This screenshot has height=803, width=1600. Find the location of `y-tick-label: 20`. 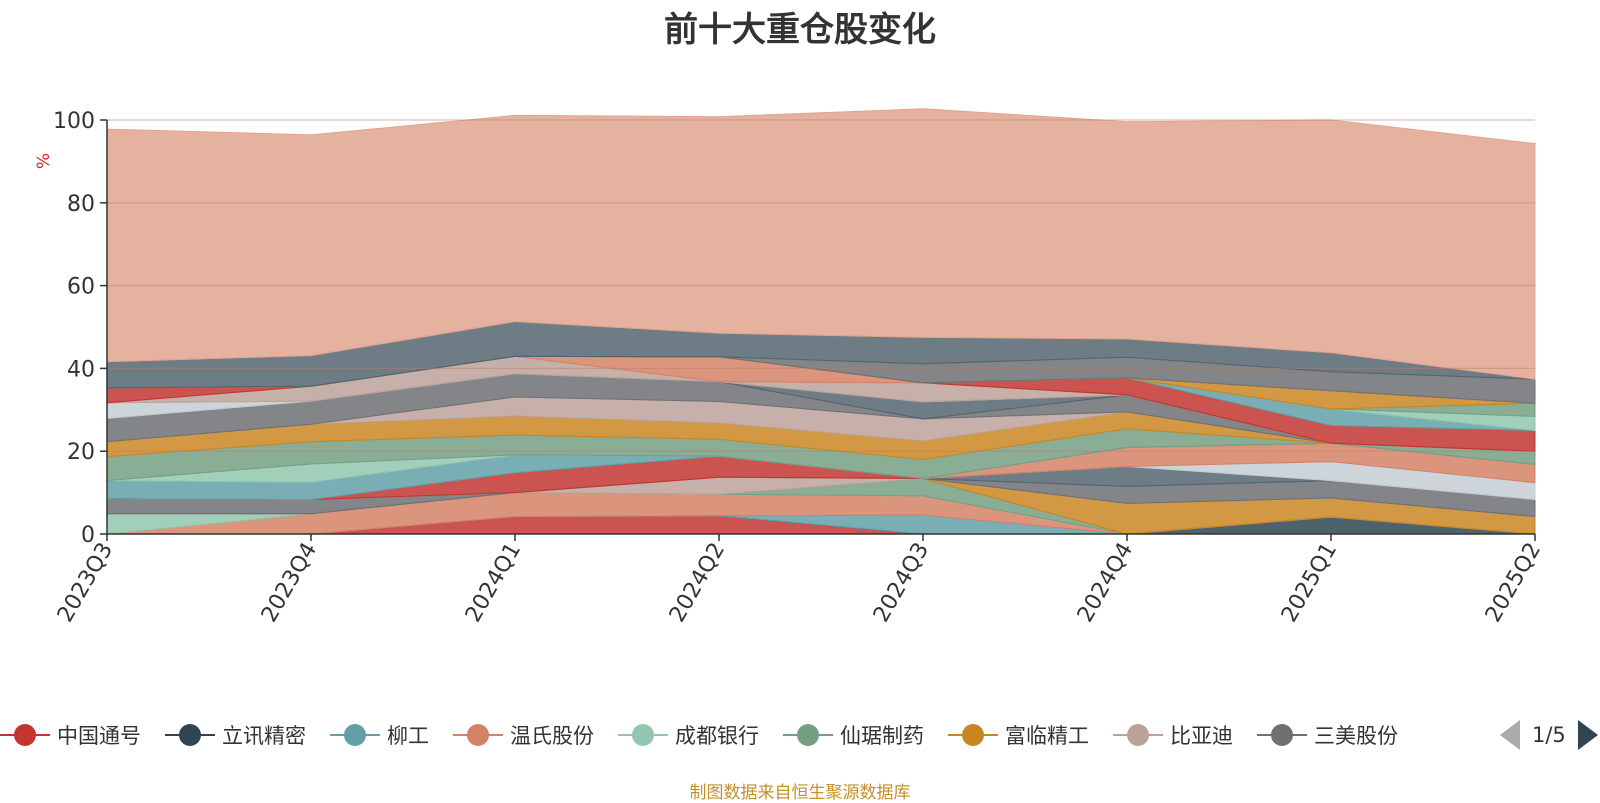

y-tick-label: 20 is located at coordinates (81, 452).